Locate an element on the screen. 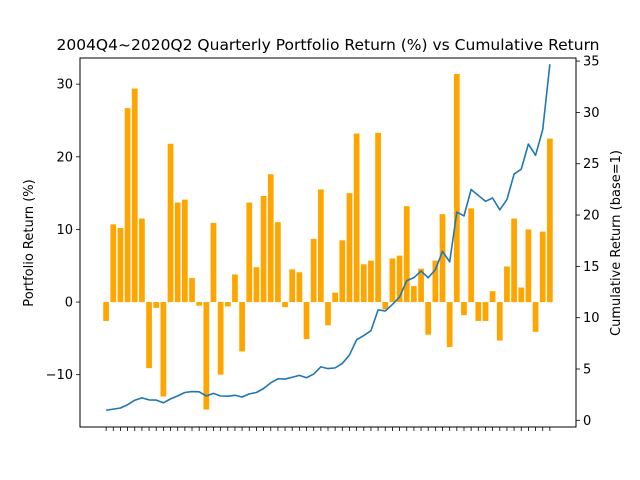  y-right-tick-label: 25 is located at coordinates (591, 164).